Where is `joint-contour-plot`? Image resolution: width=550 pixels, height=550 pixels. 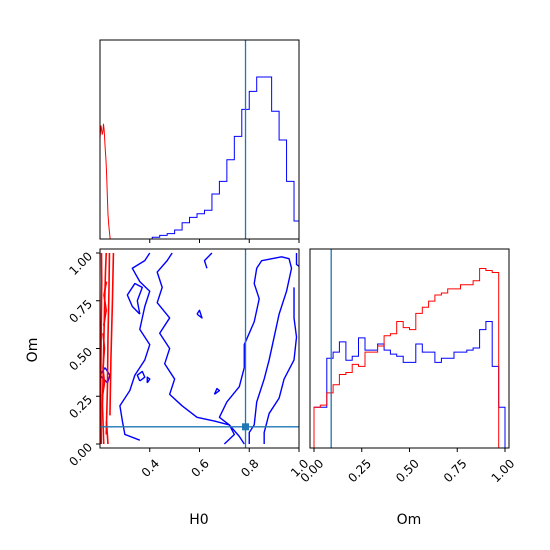
joint-contour-plot is located at coordinates (199, 348).